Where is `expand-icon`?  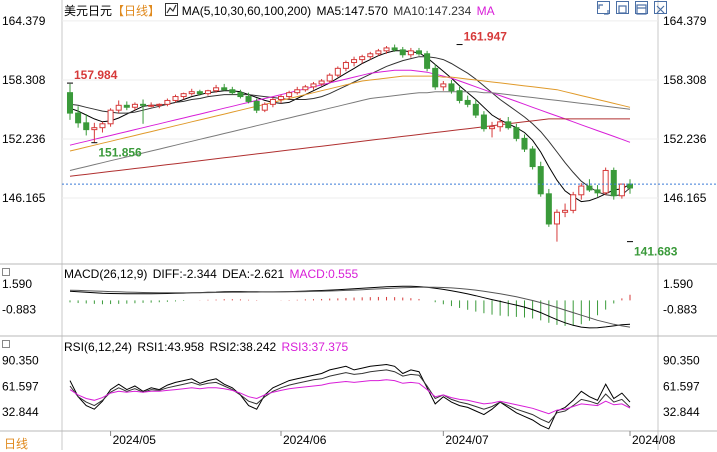 expand-icon is located at coordinates (603, 8).